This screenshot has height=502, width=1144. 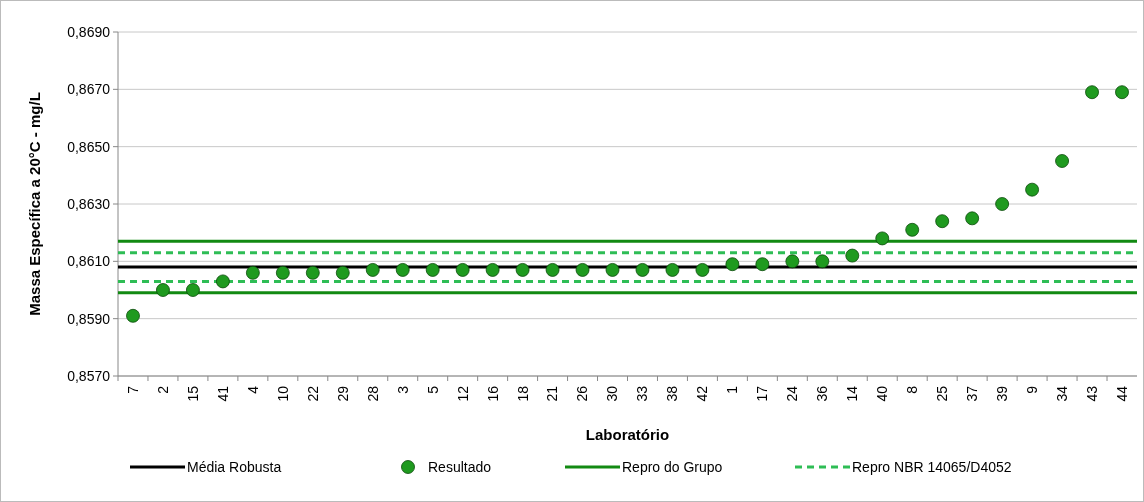 I want to click on x-tick-label: 17, so click(x=762, y=393).